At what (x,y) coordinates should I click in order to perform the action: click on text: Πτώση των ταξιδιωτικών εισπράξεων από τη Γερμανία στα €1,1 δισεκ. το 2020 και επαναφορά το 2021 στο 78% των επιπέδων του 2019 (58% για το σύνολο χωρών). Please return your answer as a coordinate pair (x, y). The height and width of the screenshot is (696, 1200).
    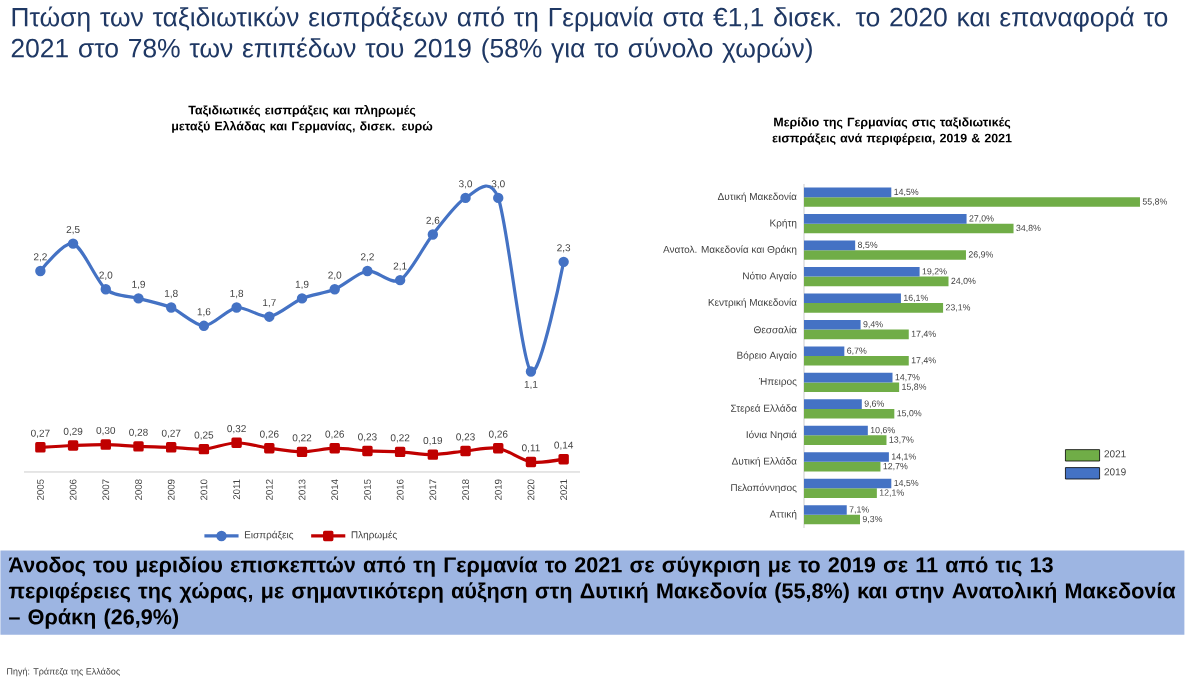
    Looking at the image, I should click on (589, 34).